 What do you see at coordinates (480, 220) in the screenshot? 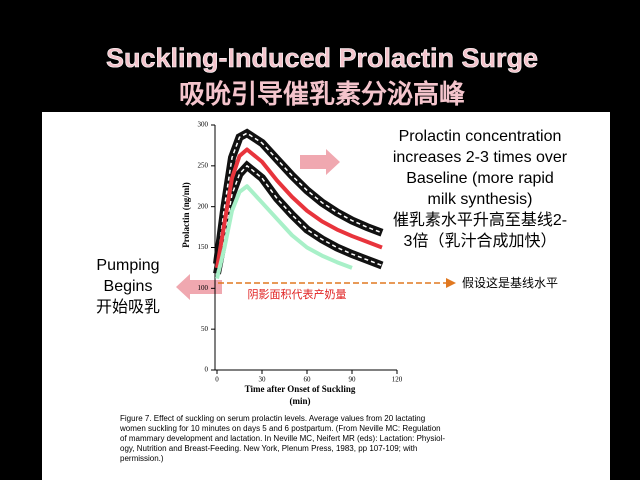
I see `right-note: 催乳素水平升高至基线2-` at bounding box center [480, 220].